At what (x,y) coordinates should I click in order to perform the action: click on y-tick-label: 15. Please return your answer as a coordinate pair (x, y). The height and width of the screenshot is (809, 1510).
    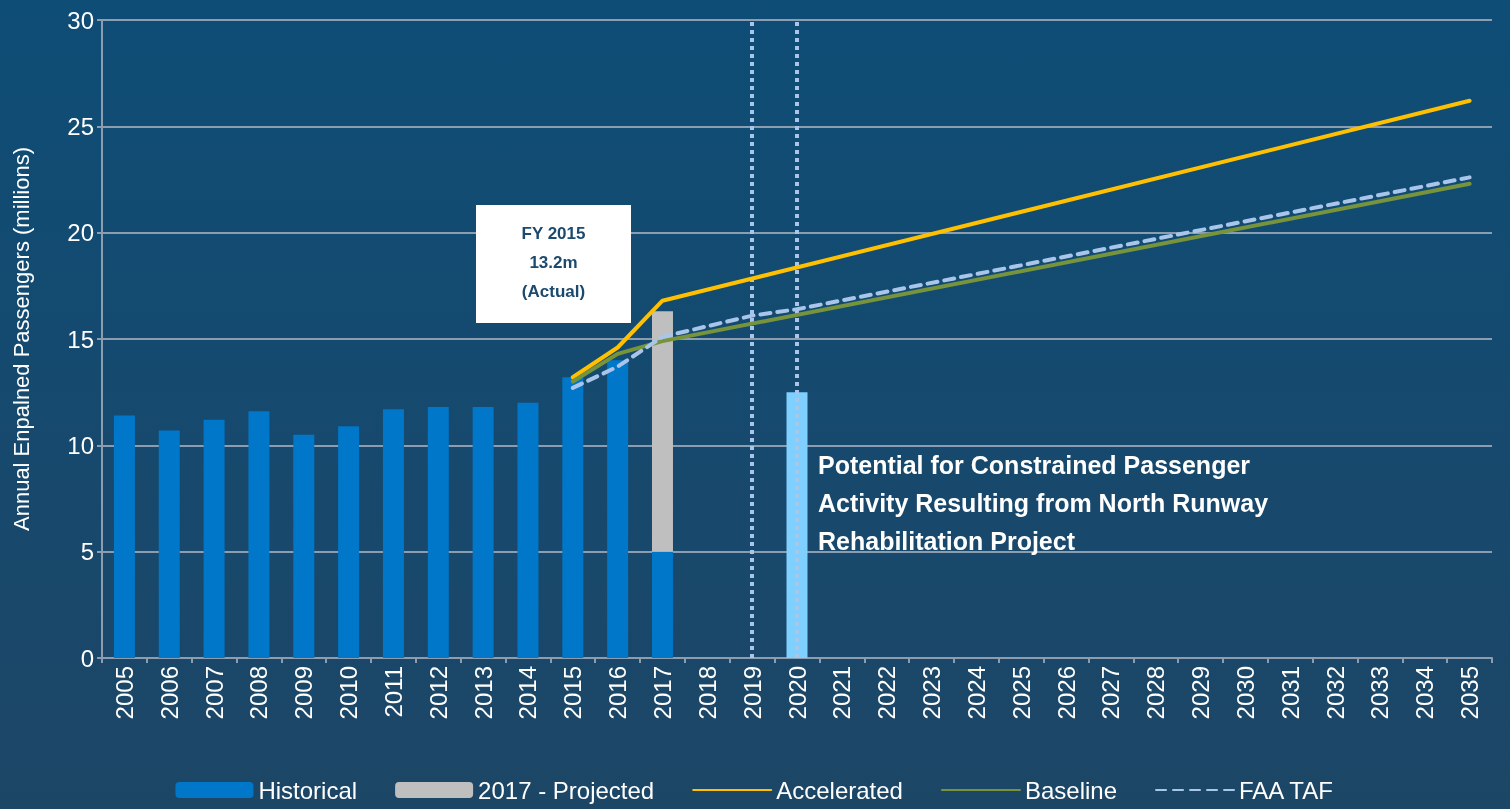
    Looking at the image, I should click on (80, 339).